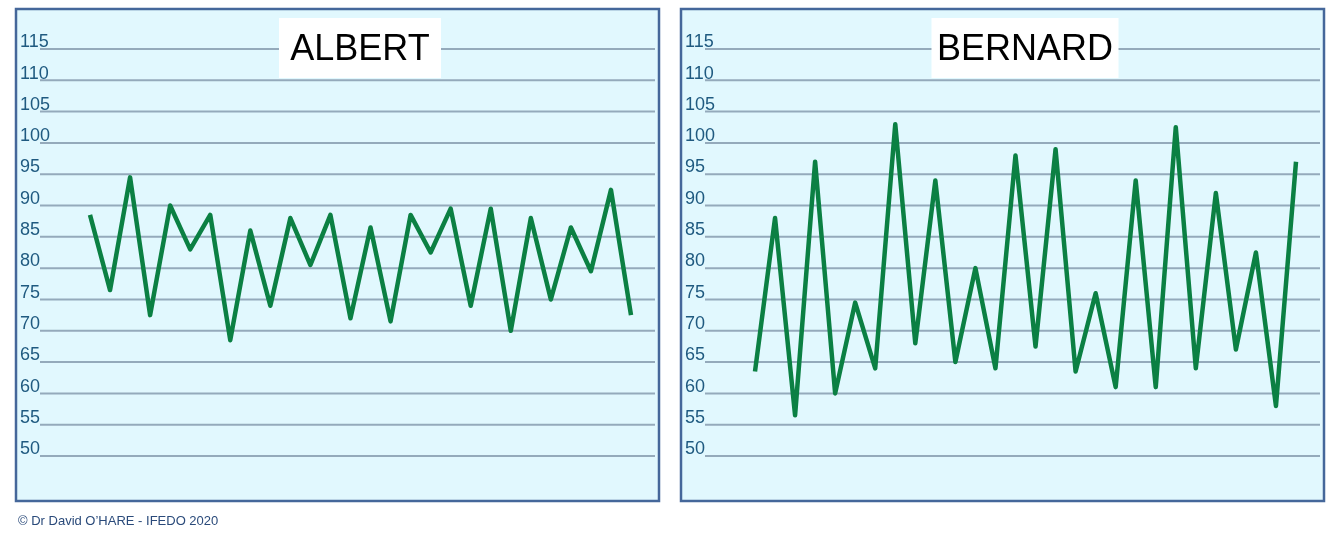 This screenshot has width=1340, height=553. What do you see at coordinates (1025, 47) in the screenshot?
I see `chart-title: BERNARD` at bounding box center [1025, 47].